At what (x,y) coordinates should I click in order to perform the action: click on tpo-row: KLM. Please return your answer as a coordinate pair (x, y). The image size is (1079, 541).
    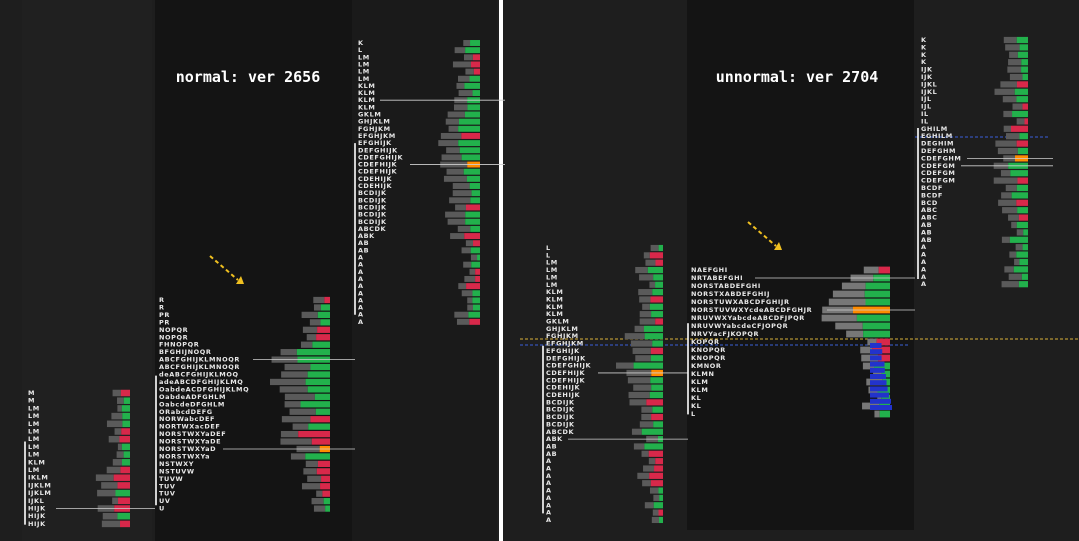
    Looking at the image, I should click on (554, 314).